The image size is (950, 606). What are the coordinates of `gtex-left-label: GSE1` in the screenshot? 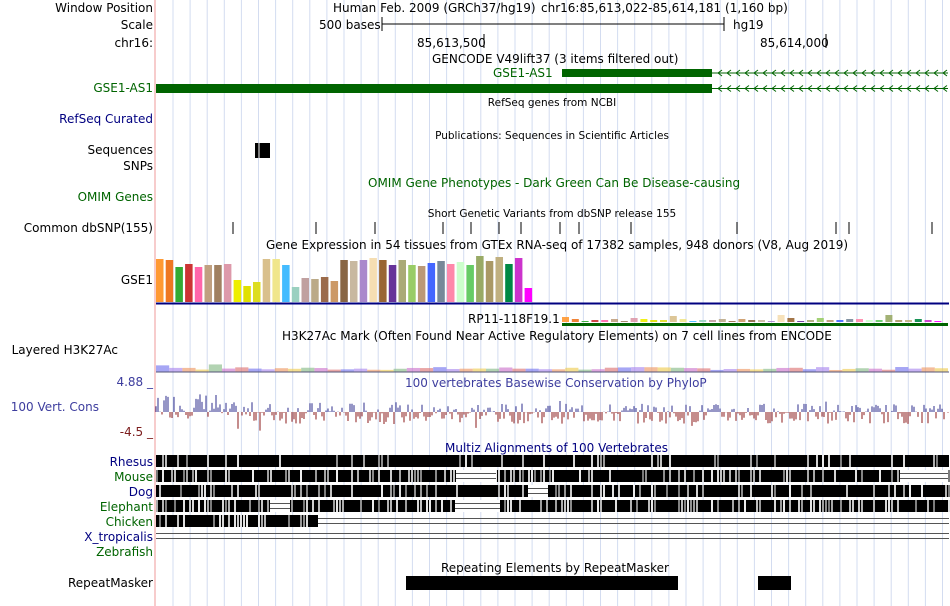 It's located at (136, 280).